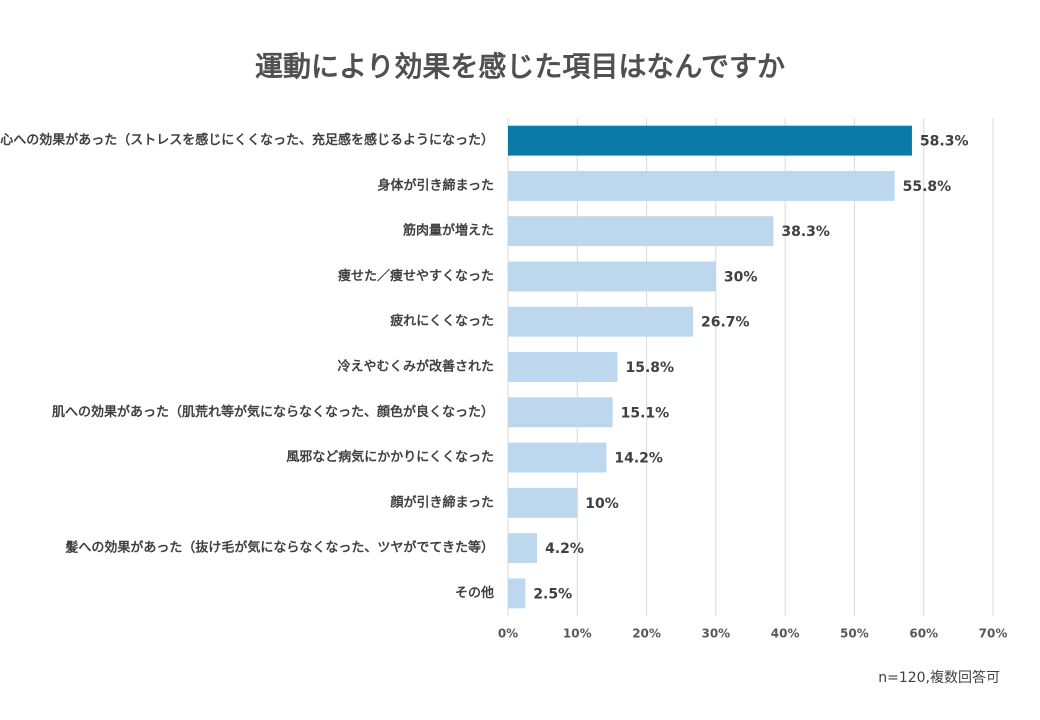 The height and width of the screenshot is (720, 1040). What do you see at coordinates (785, 634) in the screenshot?
I see `x-tick-label: 40%` at bounding box center [785, 634].